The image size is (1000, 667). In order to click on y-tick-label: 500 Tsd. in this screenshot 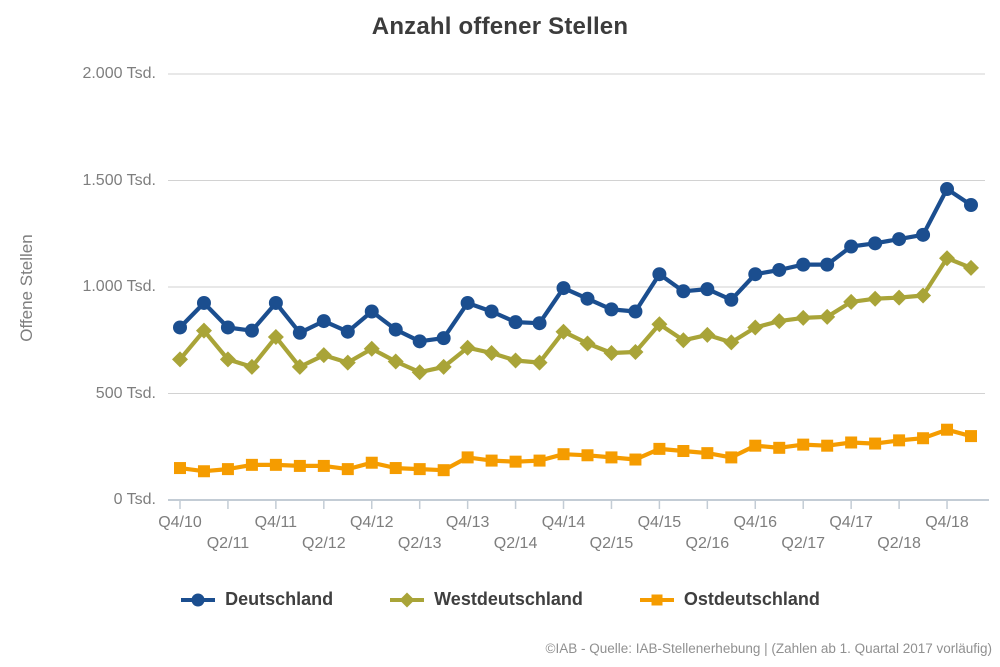, I will do `click(125, 393)`.